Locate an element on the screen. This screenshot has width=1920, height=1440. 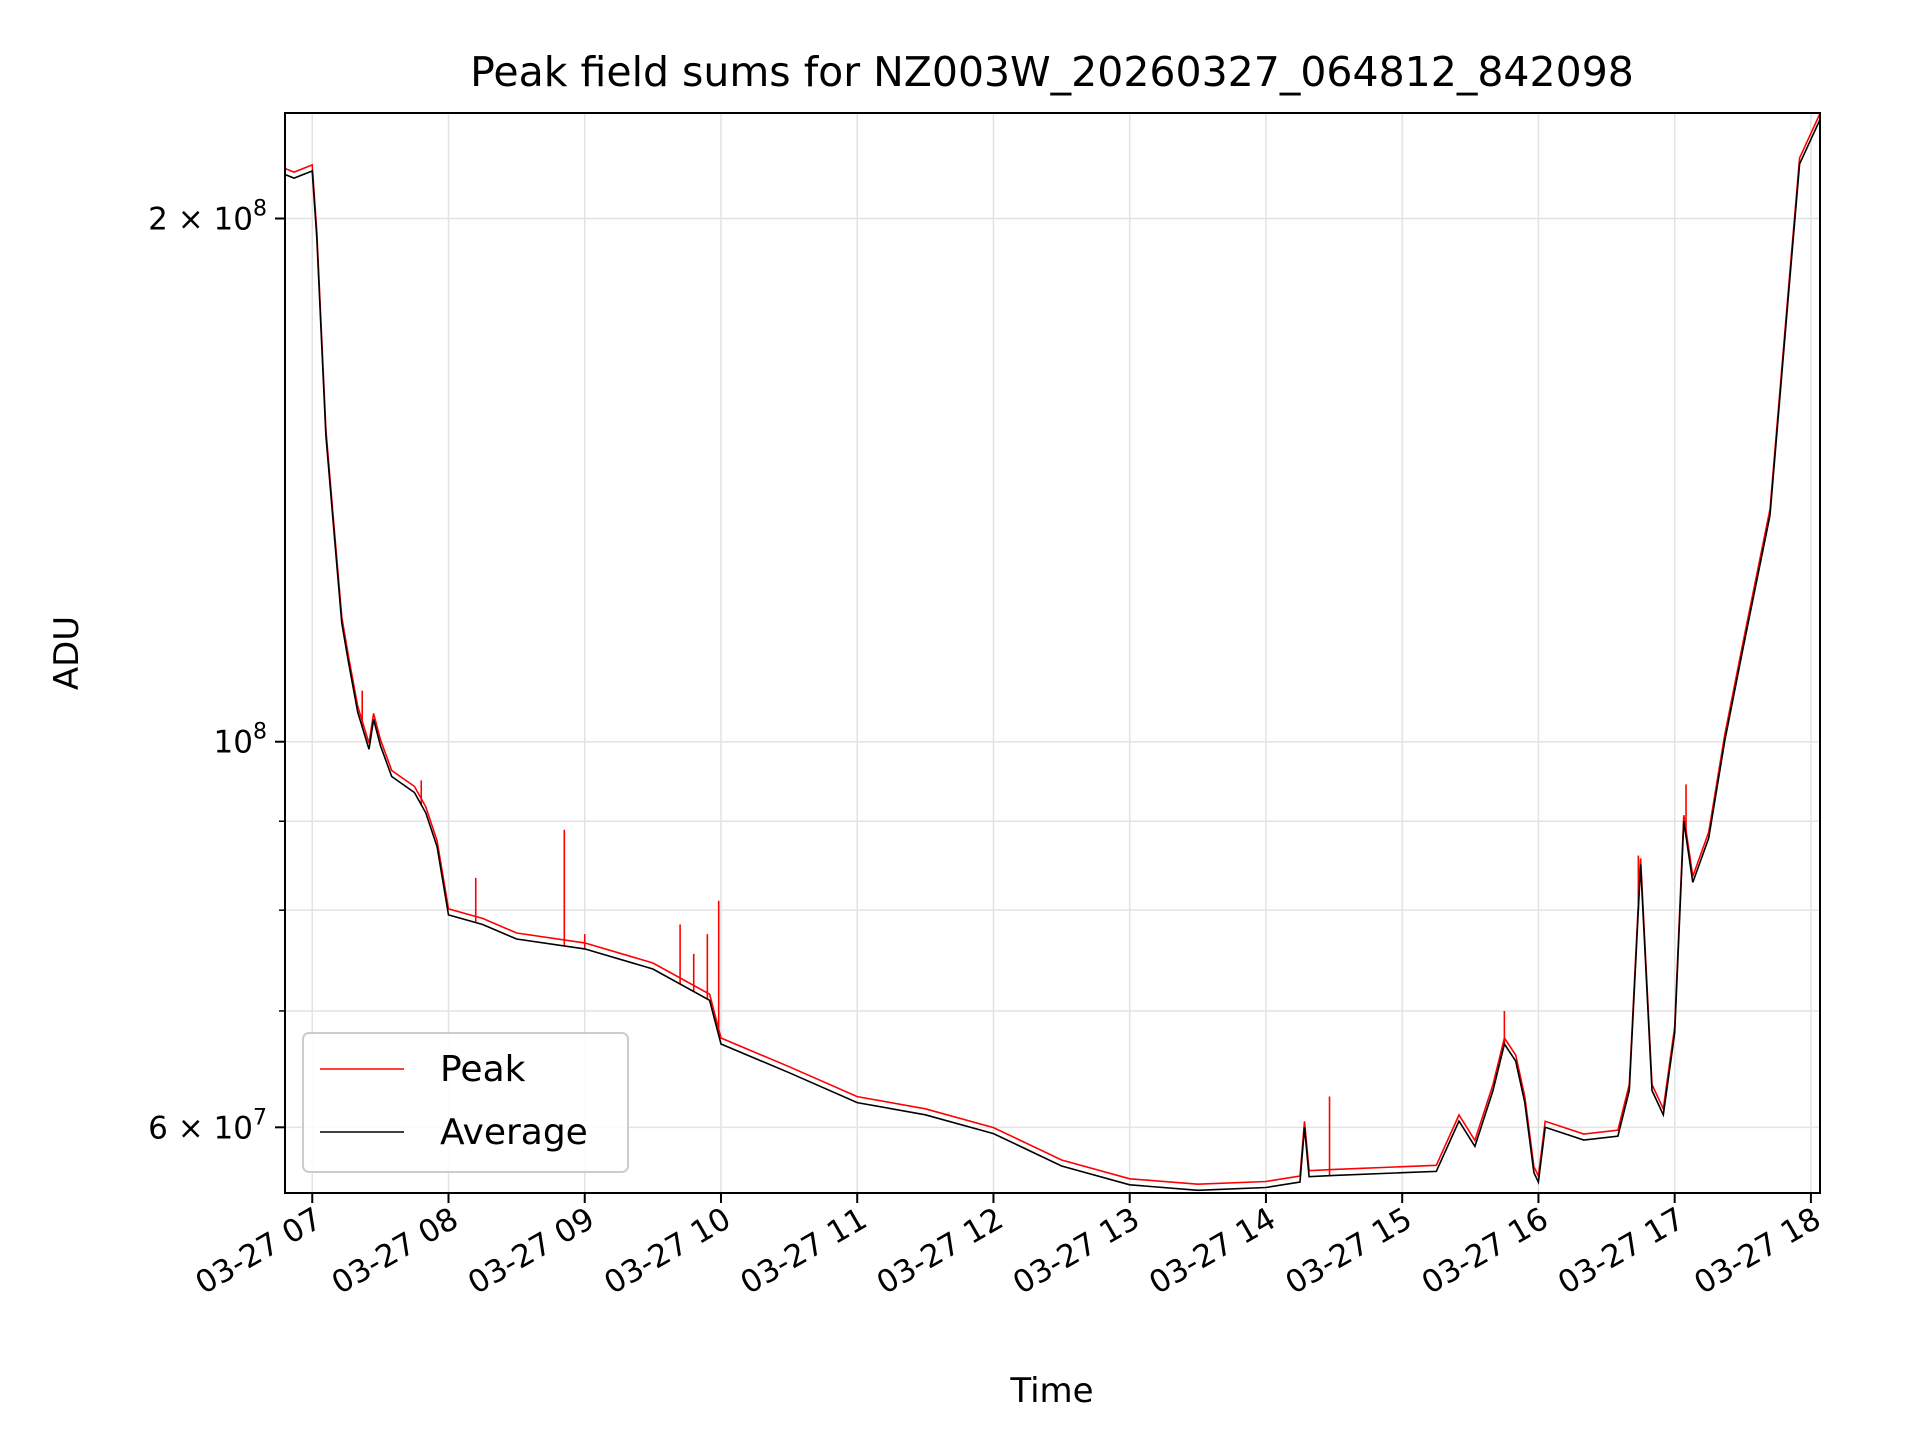
y-axis: 6 × 107 108 2 × 108 is located at coordinates (216, 671).